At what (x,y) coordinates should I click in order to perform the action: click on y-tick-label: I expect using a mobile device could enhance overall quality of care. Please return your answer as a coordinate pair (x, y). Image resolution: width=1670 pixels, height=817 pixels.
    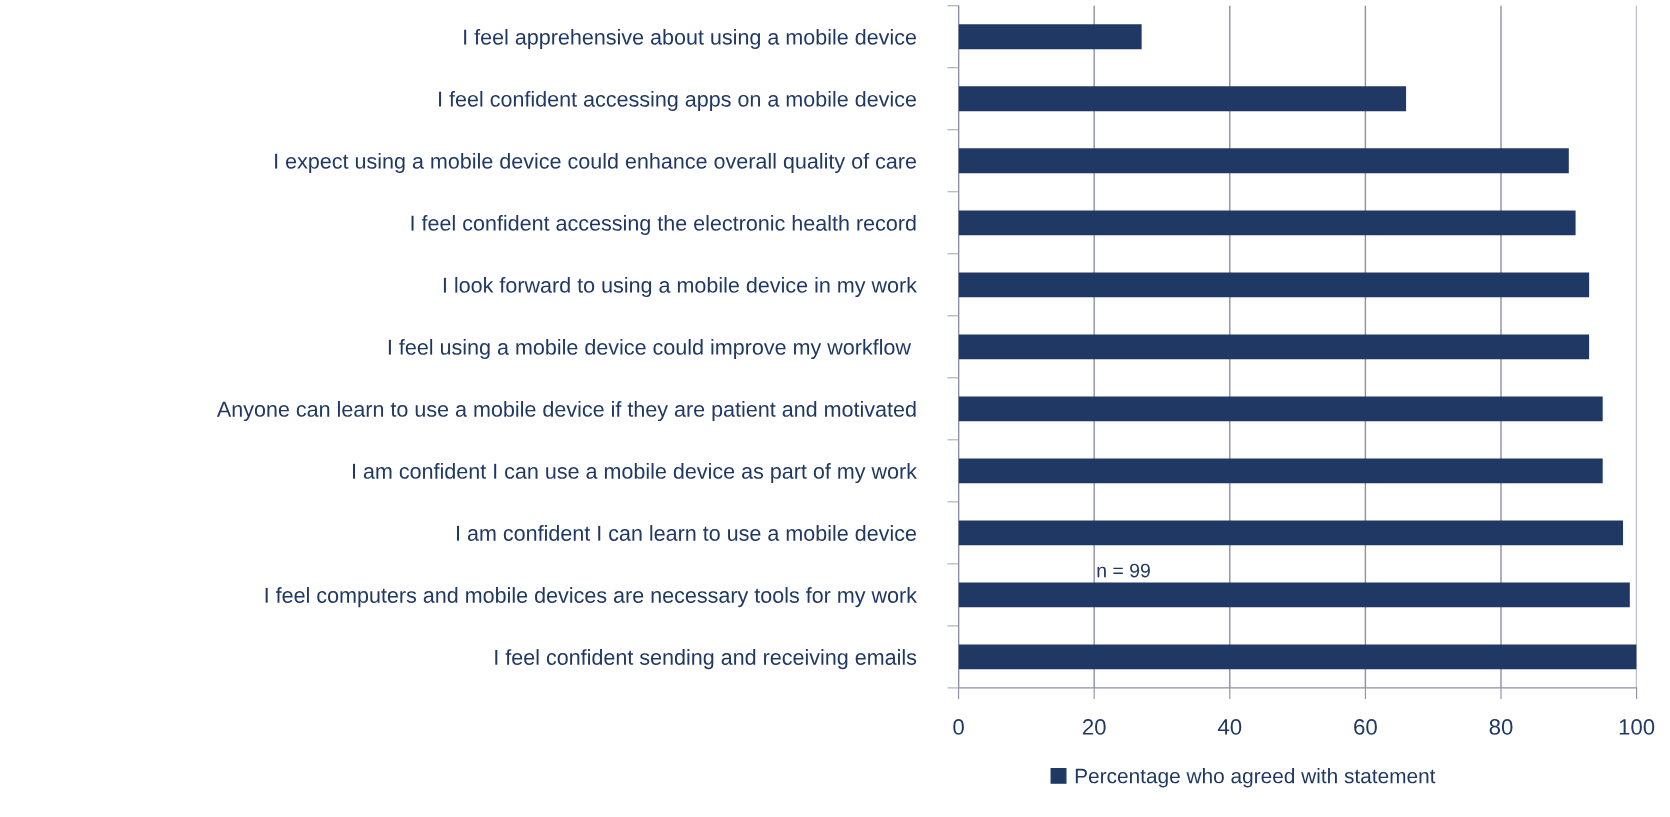
    Looking at the image, I should click on (595, 163).